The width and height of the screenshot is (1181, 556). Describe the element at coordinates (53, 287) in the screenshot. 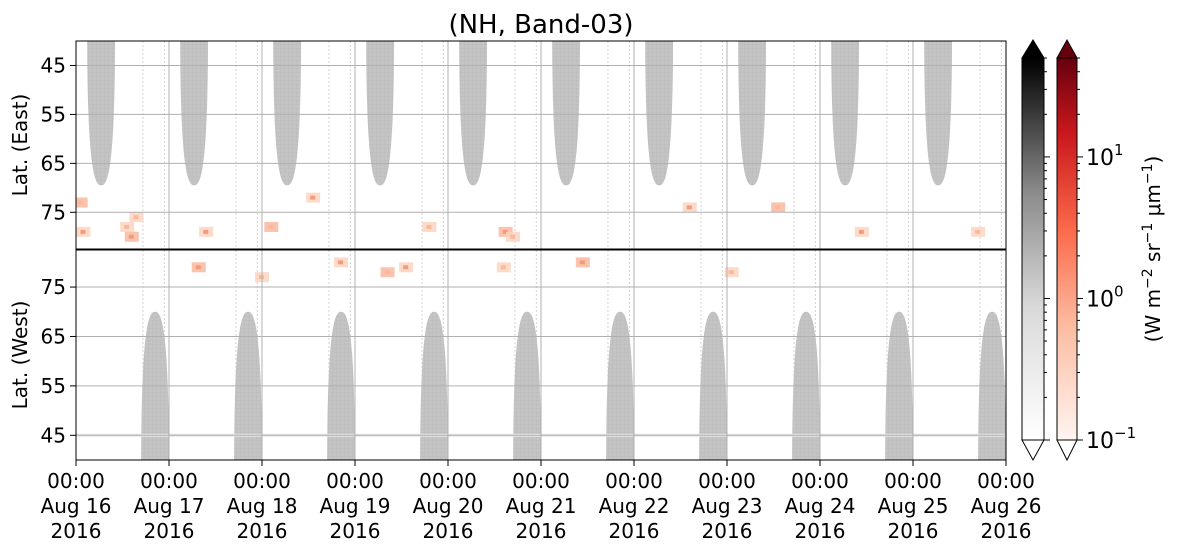

I see `west-y-tick-label: 75` at that location.